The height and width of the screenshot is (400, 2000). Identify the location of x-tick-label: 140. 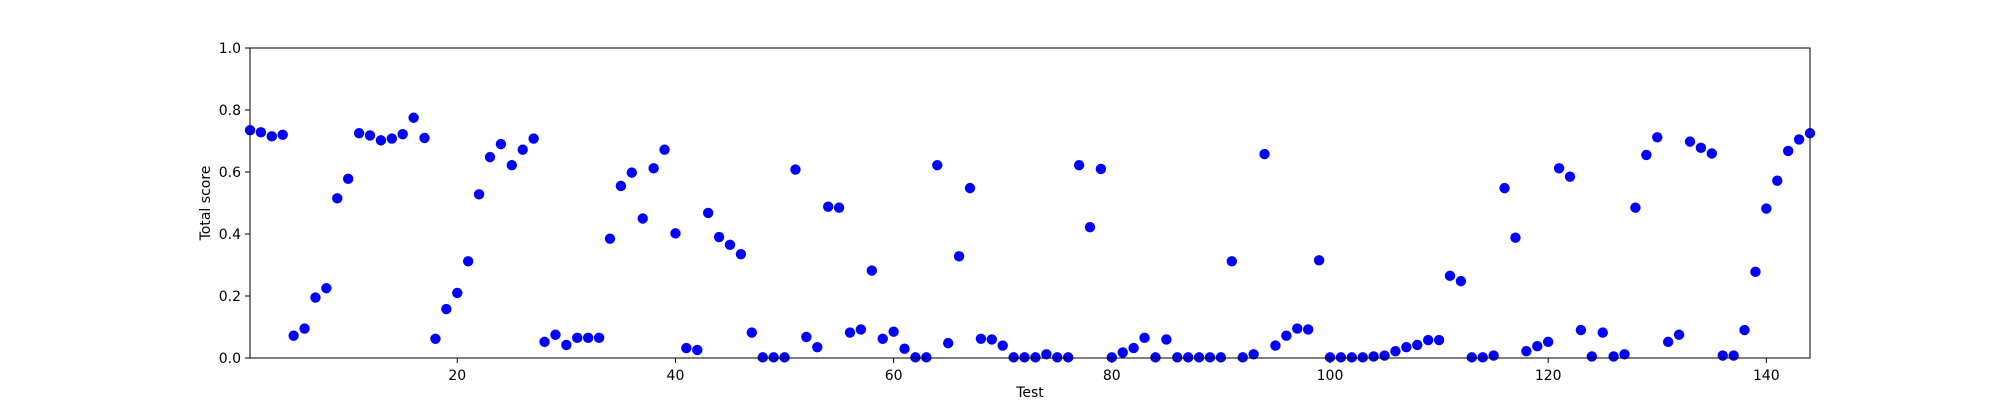
(1766, 376).